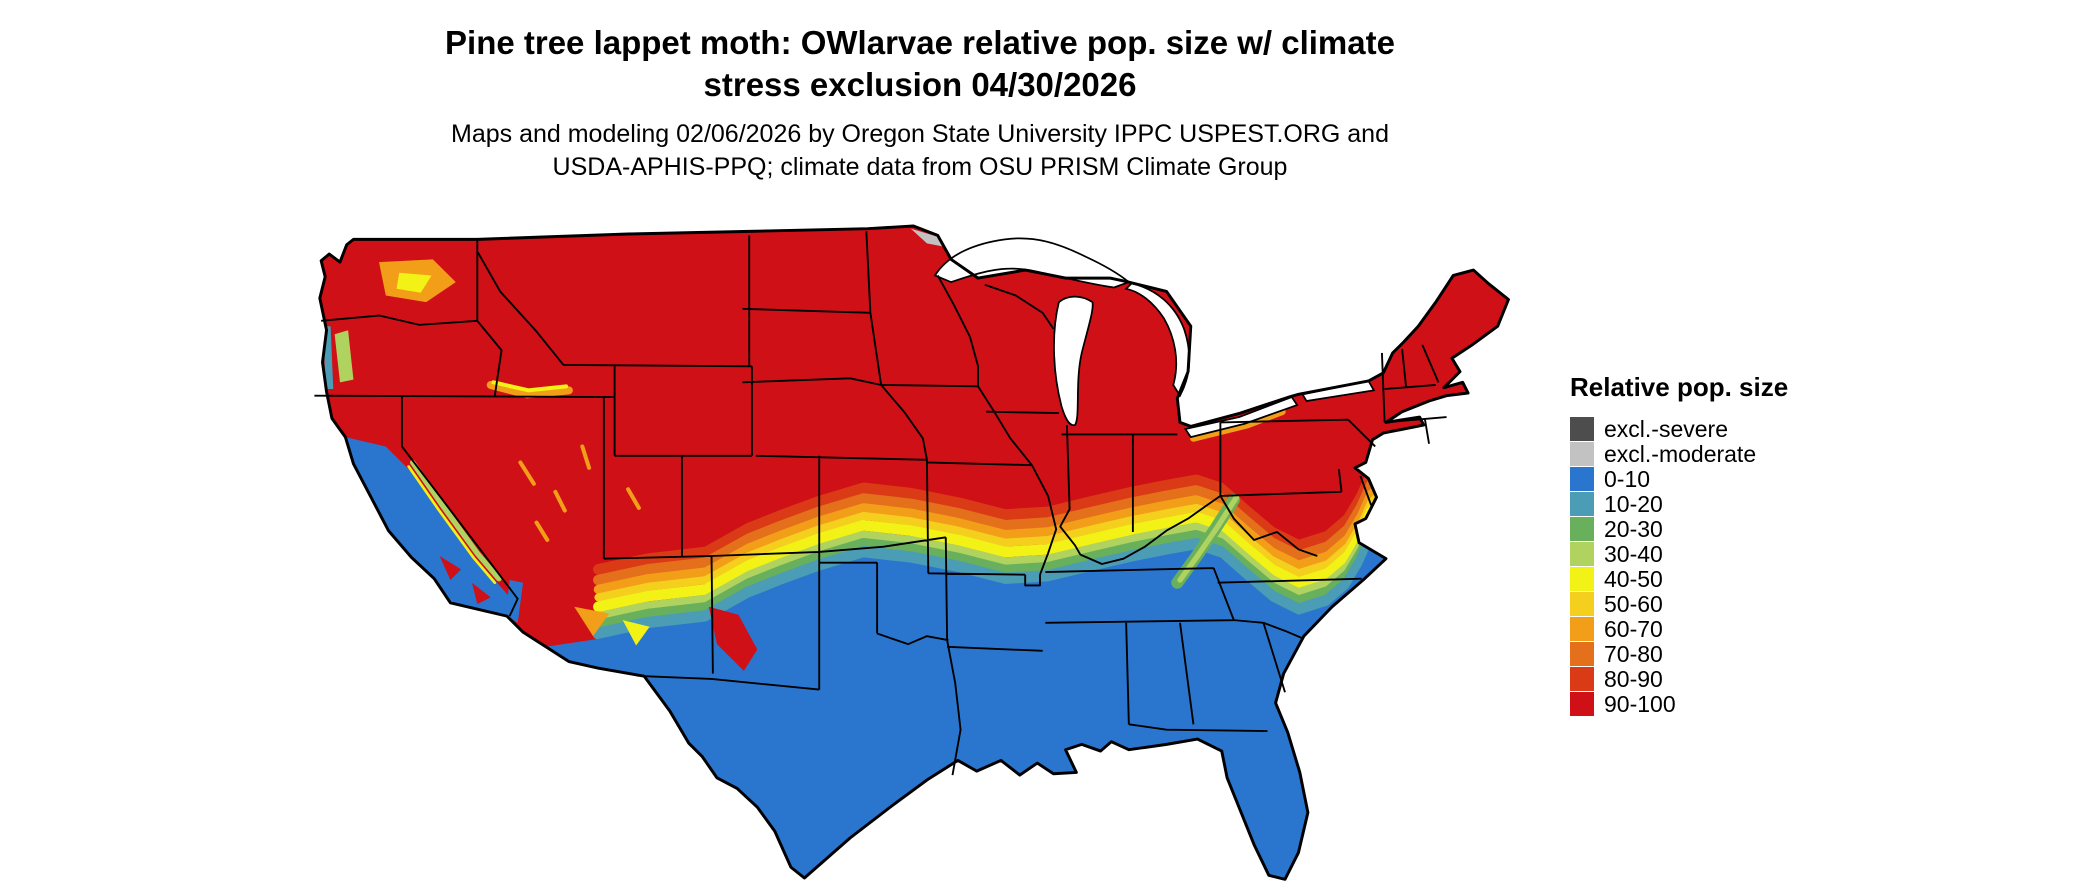 Image resolution: width=2100 pixels, height=892 pixels. I want to click on california-blue, so click(429, 528).